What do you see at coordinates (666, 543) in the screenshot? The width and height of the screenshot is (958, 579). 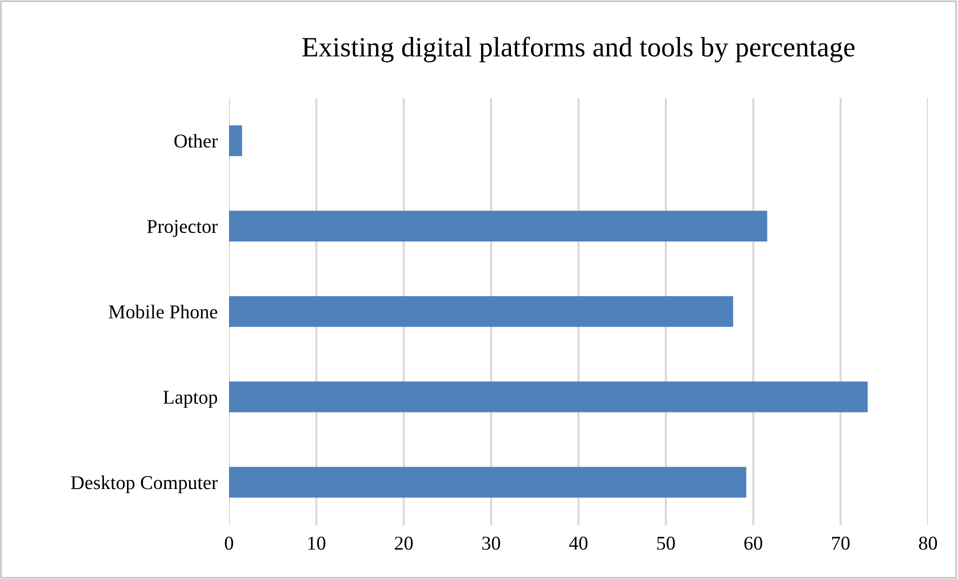 I see `x-tick-label: 50` at bounding box center [666, 543].